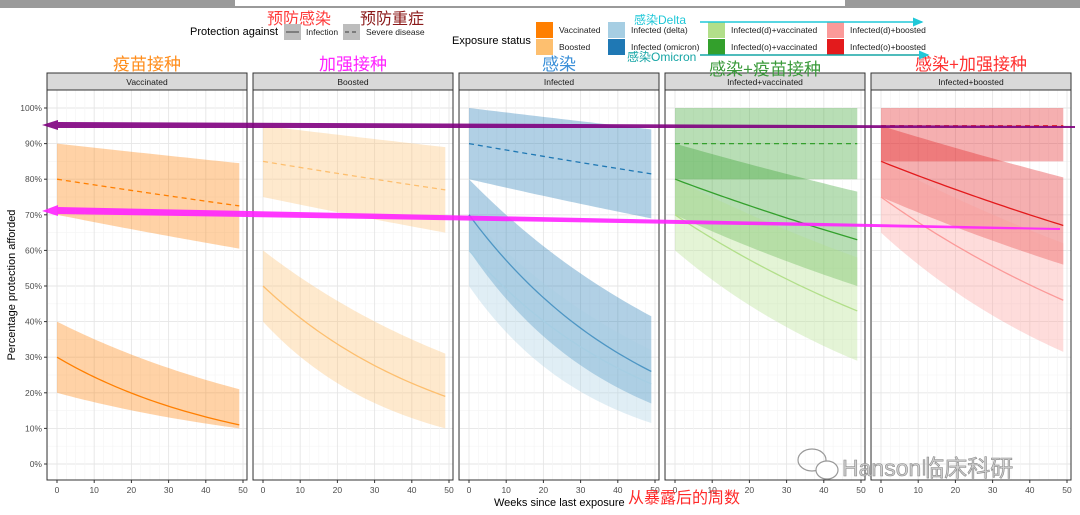 The image size is (1080, 515). I want to click on facet-annotation: 感染+加强接种, so click(971, 64).